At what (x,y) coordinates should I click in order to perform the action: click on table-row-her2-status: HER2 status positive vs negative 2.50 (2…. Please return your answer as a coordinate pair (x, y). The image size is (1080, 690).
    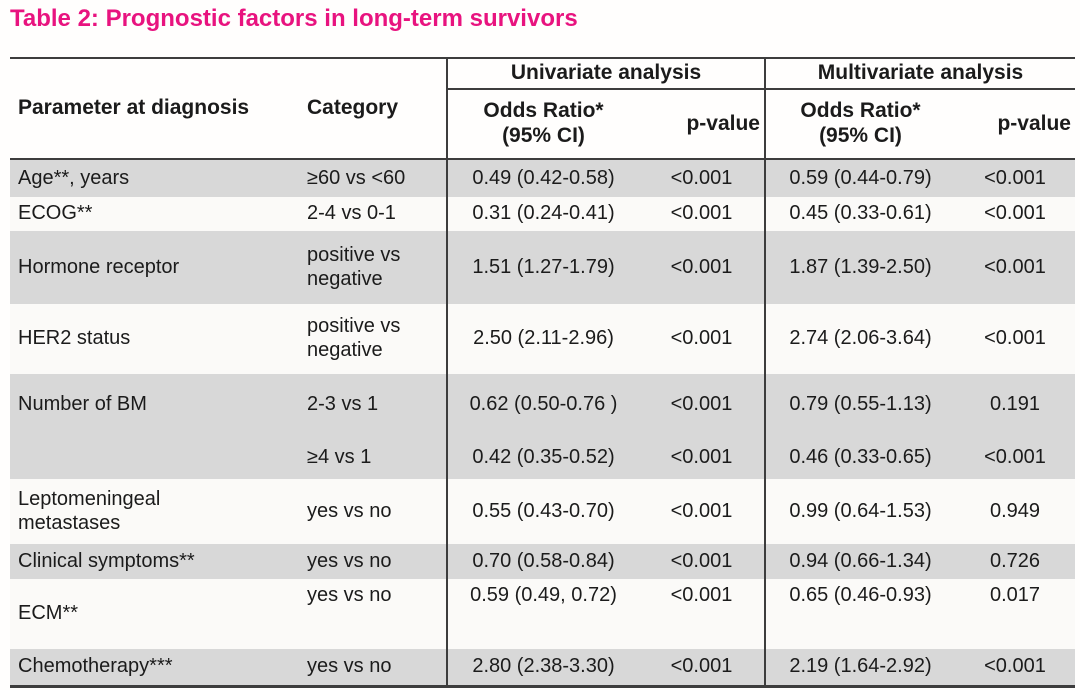
    Looking at the image, I should click on (542, 339).